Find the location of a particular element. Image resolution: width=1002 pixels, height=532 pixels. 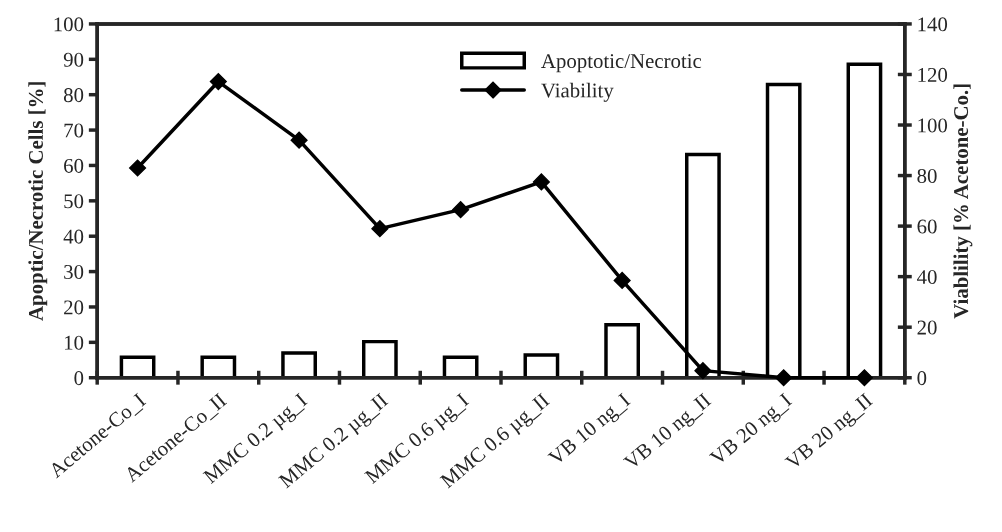

y-tick-label: 50 is located at coordinates (74, 201).